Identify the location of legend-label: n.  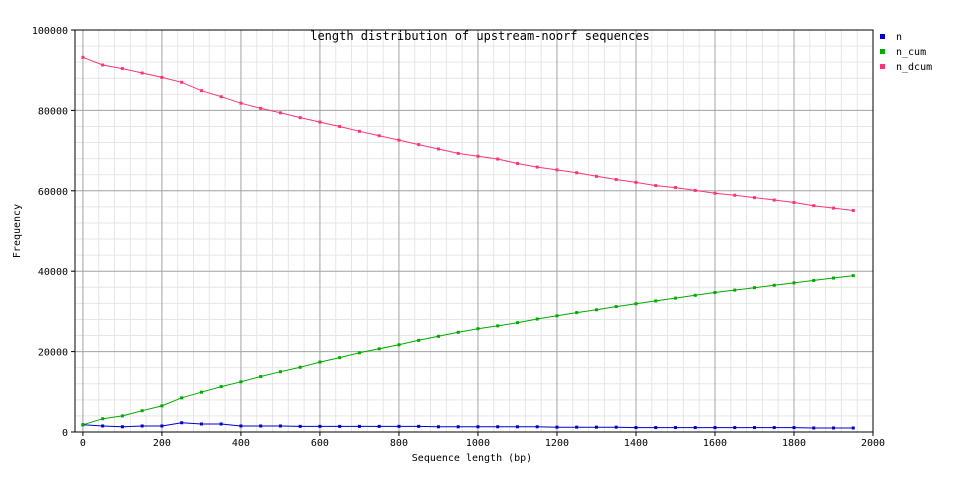
(899, 37).